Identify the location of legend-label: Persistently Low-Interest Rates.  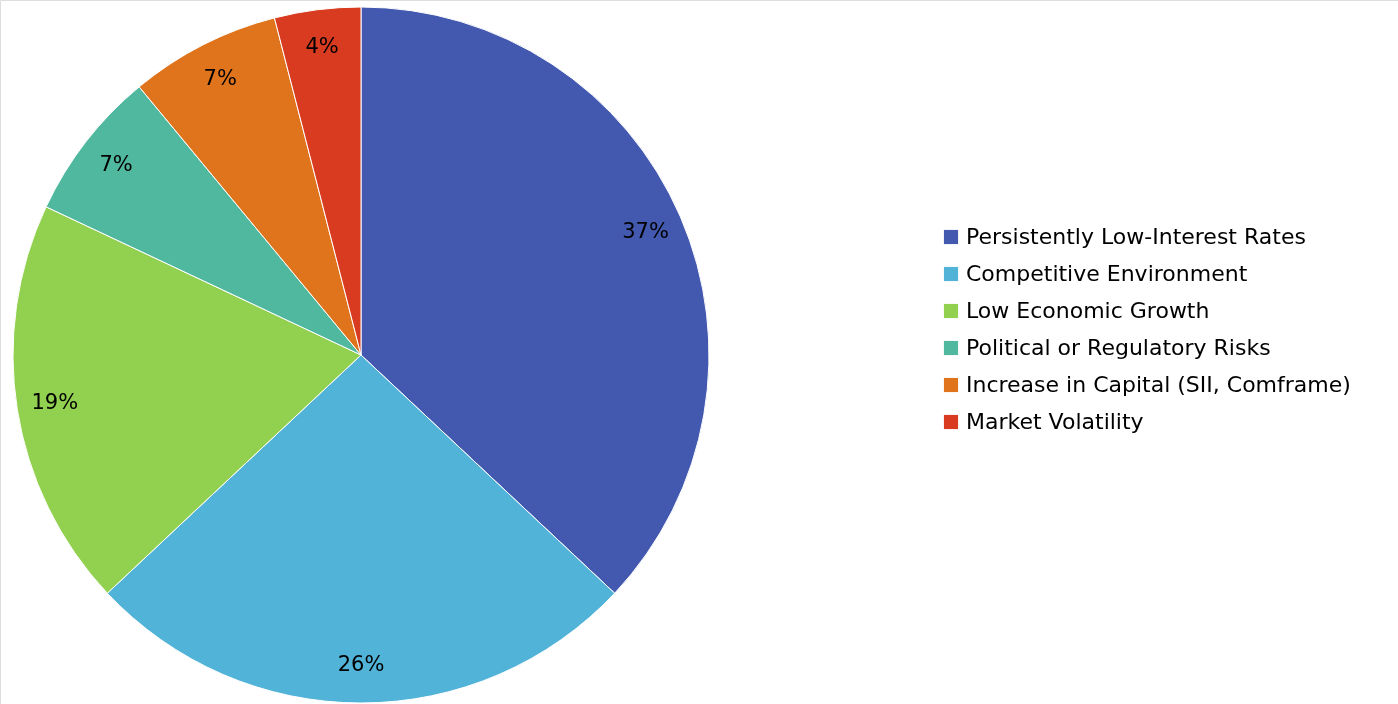
(1136, 236).